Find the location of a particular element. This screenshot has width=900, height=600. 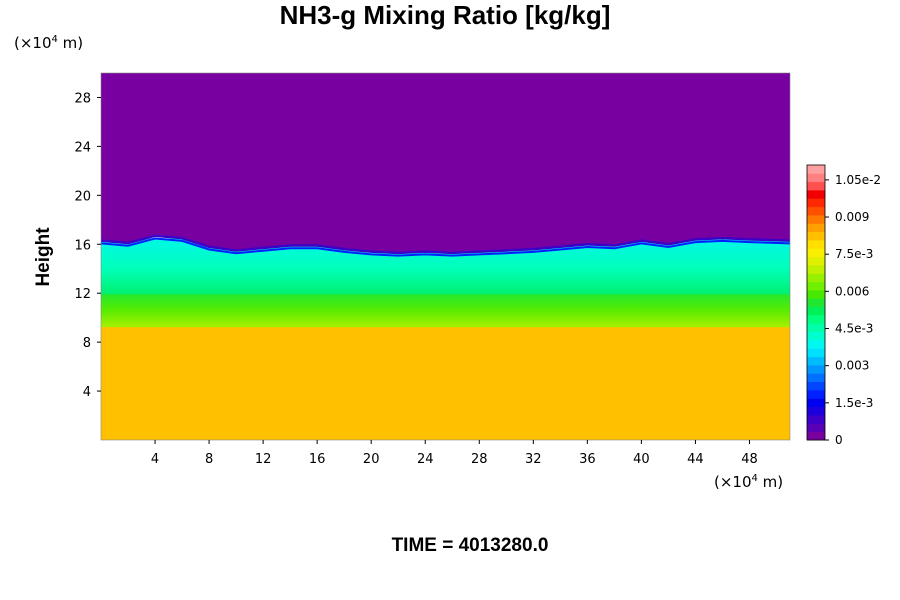

x-tick-label: 32 is located at coordinates (533, 459).